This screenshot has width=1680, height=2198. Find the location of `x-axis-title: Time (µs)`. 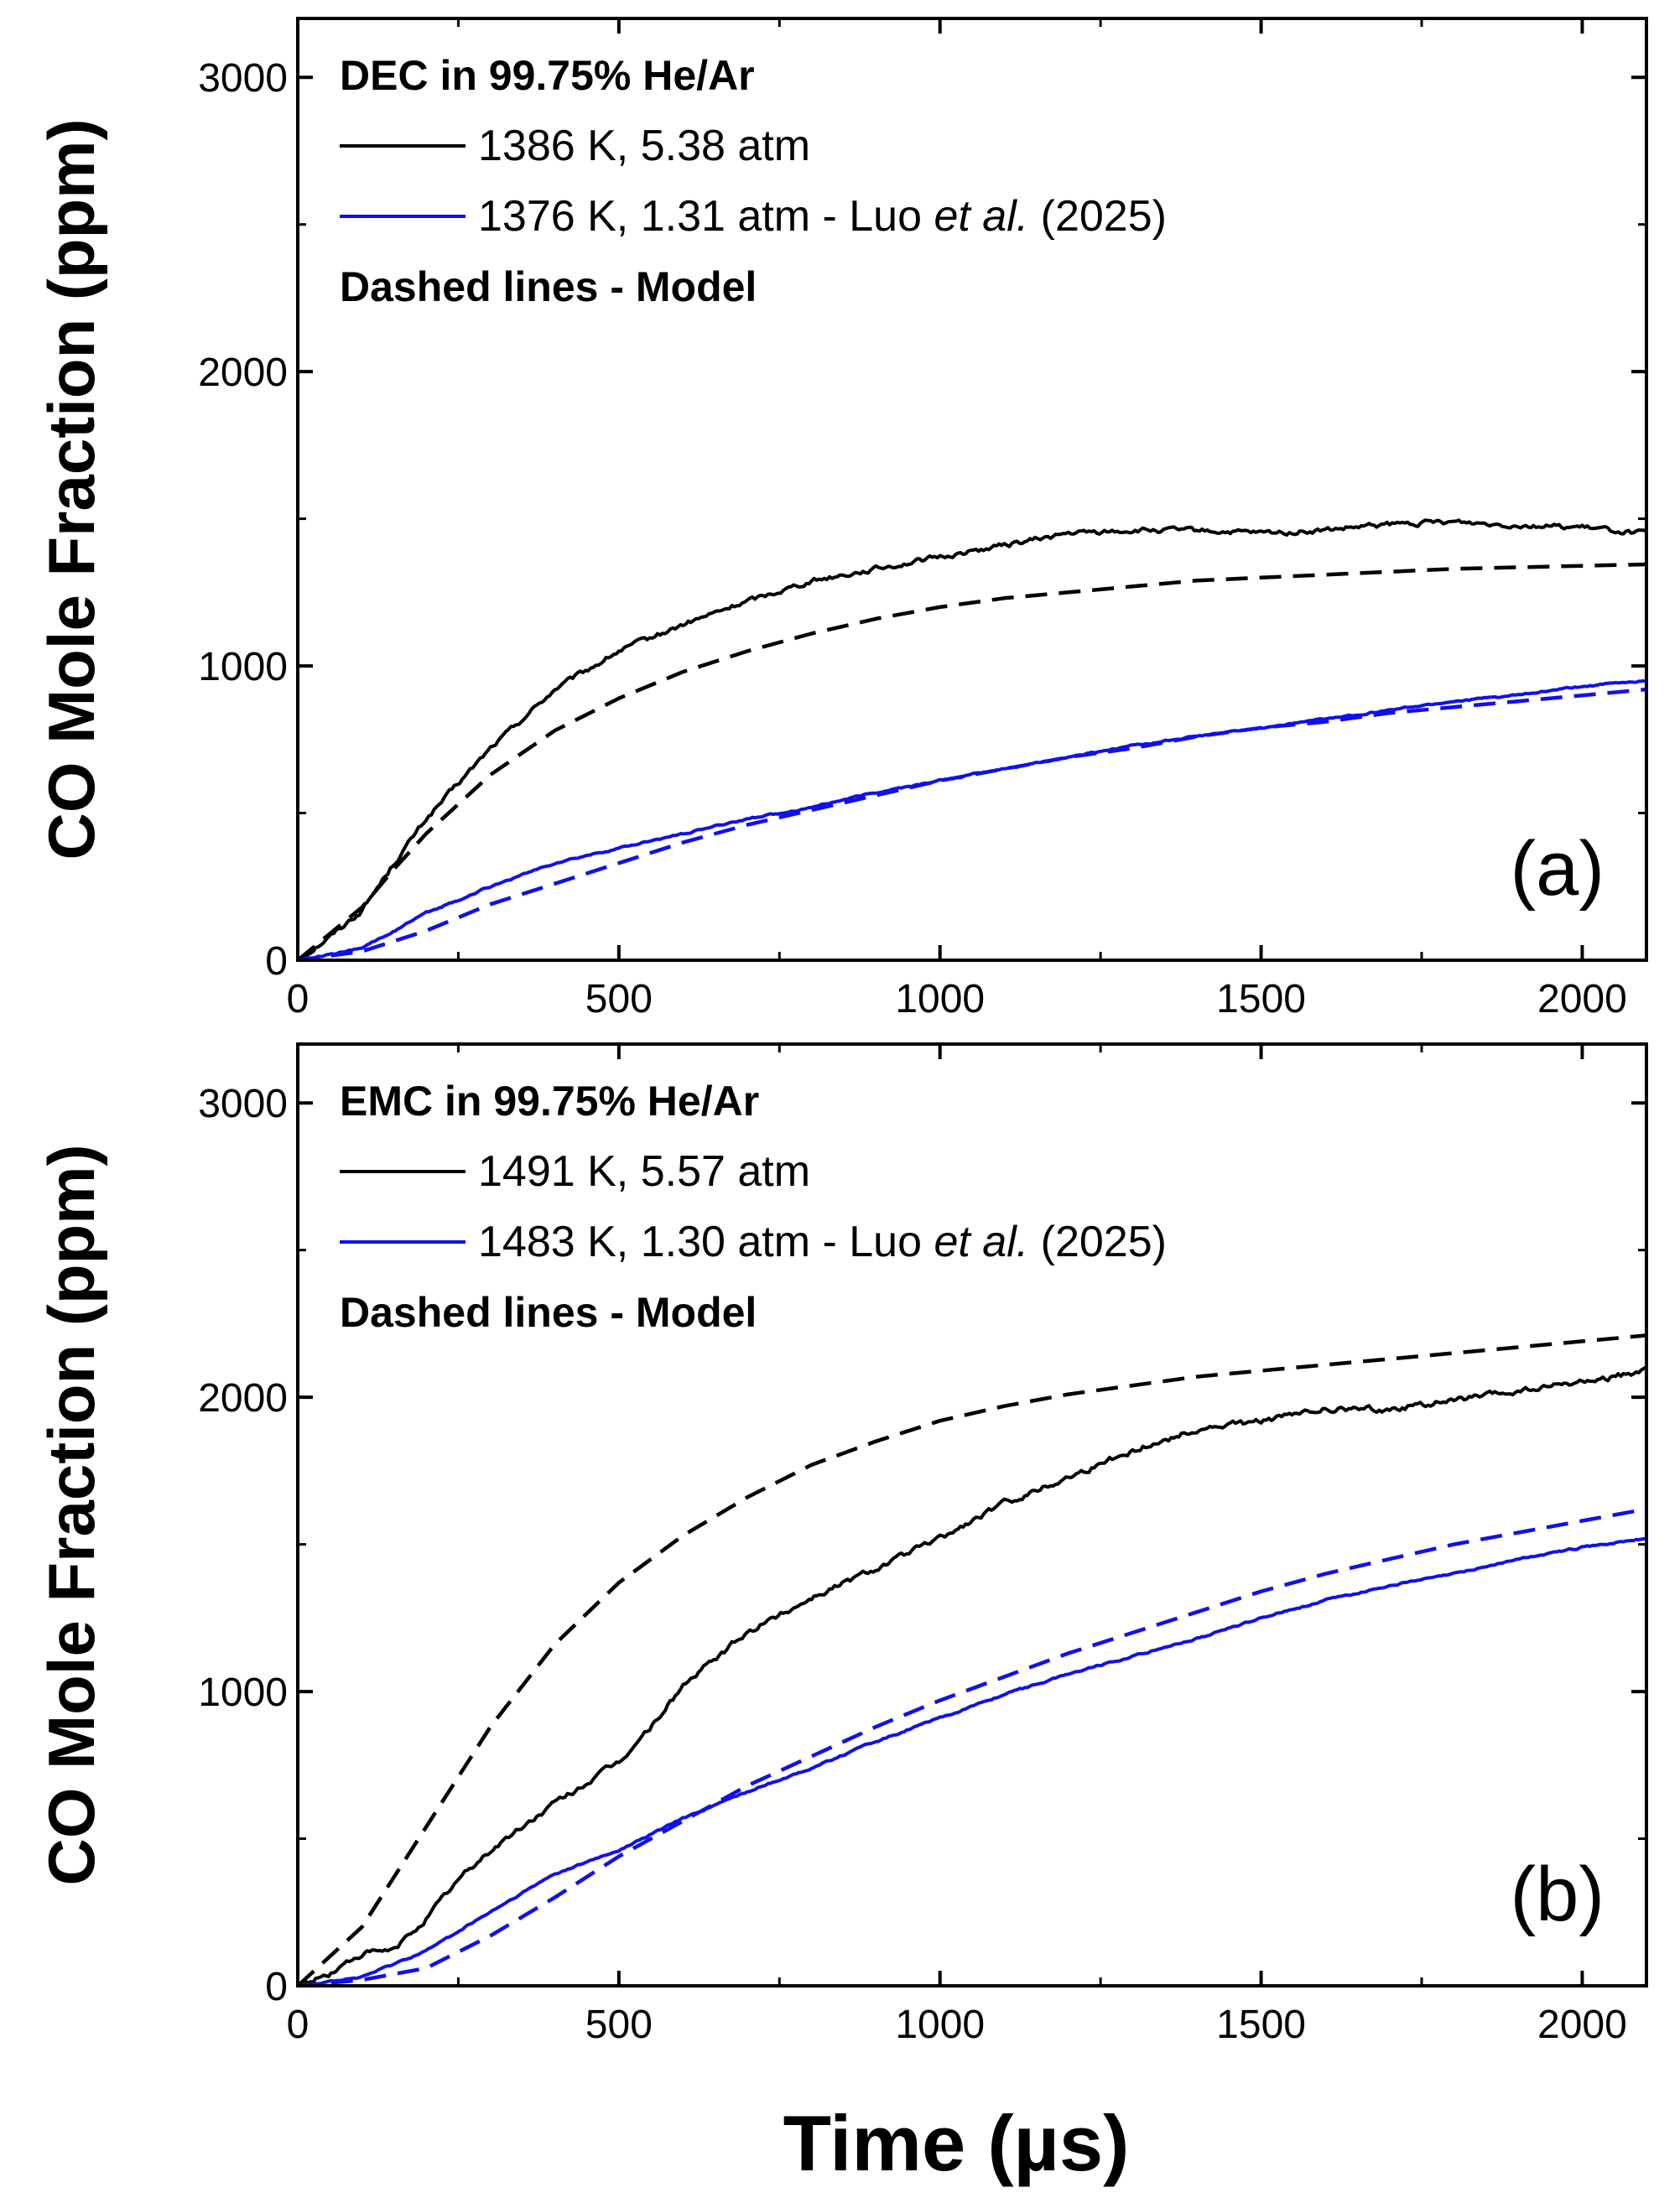

x-axis-title: Time (µs) is located at coordinates (956, 2143).